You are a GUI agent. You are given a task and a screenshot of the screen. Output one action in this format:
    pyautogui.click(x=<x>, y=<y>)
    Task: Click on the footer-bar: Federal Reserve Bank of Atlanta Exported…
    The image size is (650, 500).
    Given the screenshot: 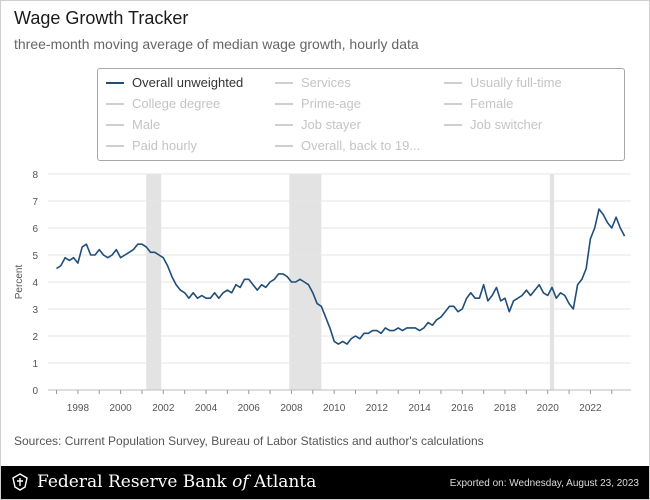 What is the action you would take?
    pyautogui.click(x=325, y=482)
    